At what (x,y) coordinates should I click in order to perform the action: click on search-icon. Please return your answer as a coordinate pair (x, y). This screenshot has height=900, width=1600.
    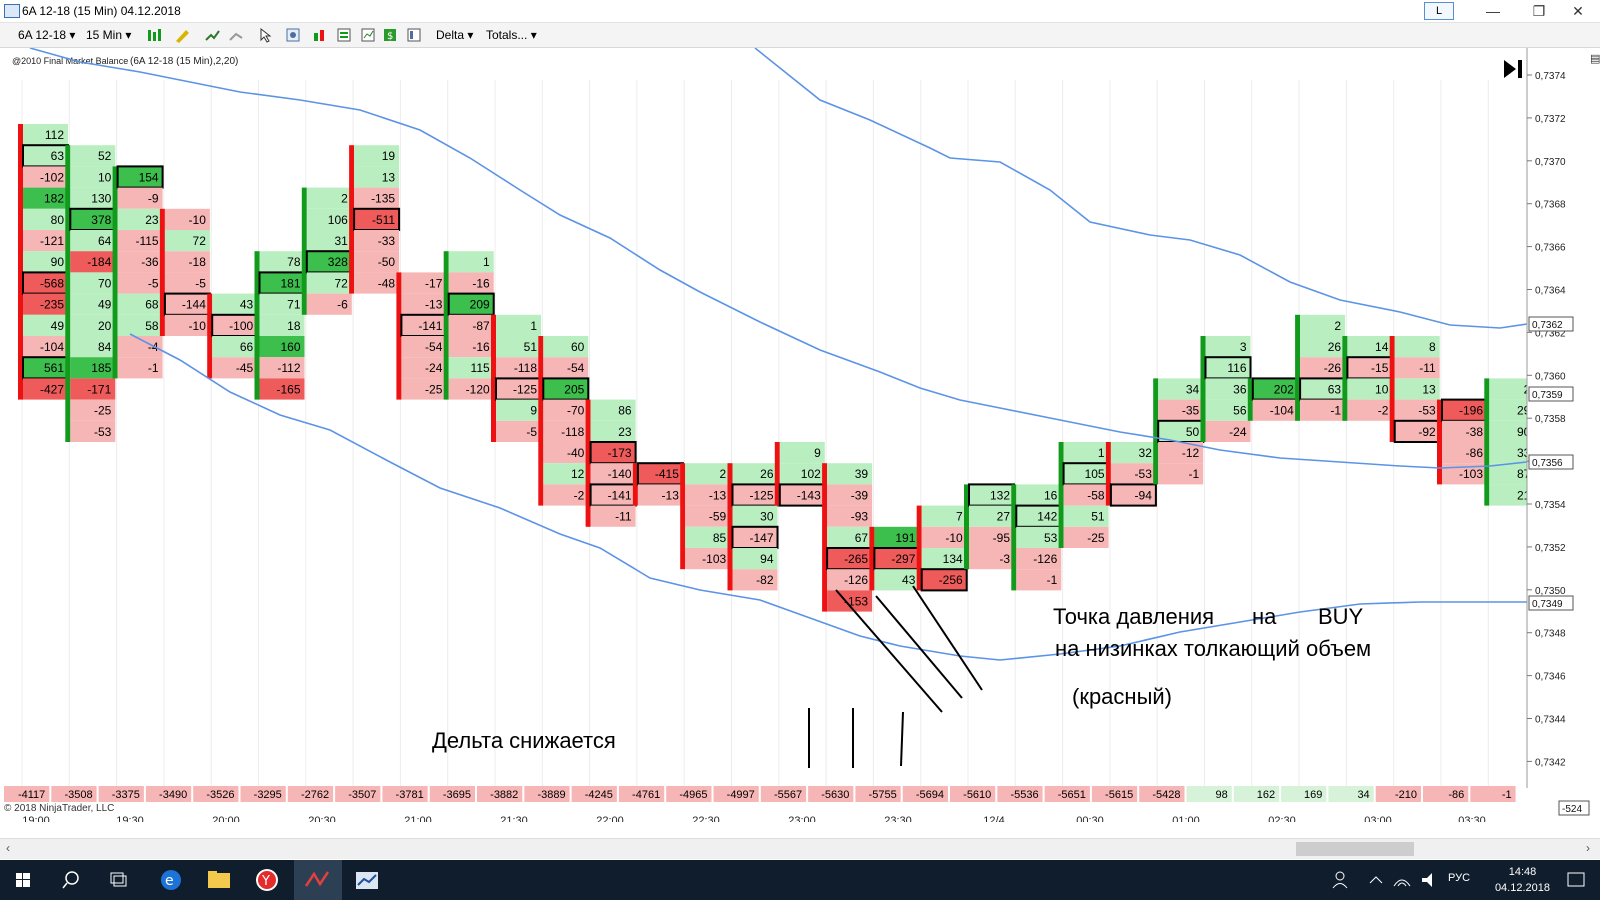
    Looking at the image, I should click on (71, 880).